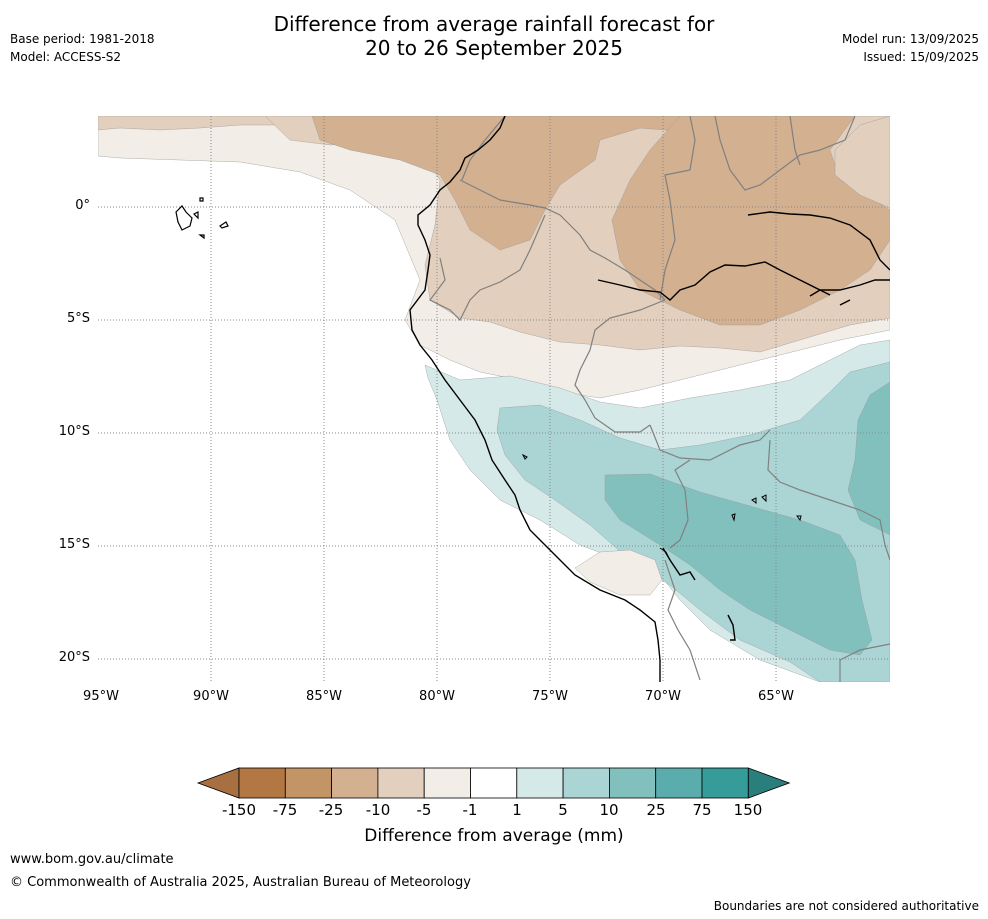 The height and width of the screenshot is (919, 988). I want to click on lon-label-70w: 70°W, so click(663, 696).